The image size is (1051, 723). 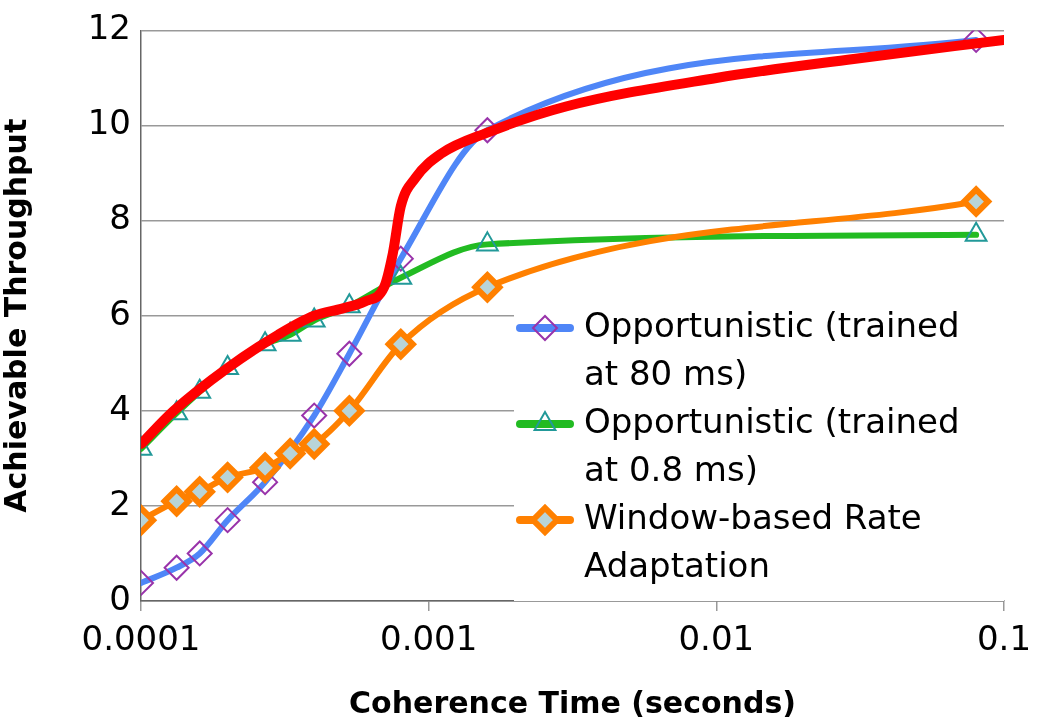 I want to click on legend-label: Opportunistic (trained at 80 ms), so click(x=772, y=348).